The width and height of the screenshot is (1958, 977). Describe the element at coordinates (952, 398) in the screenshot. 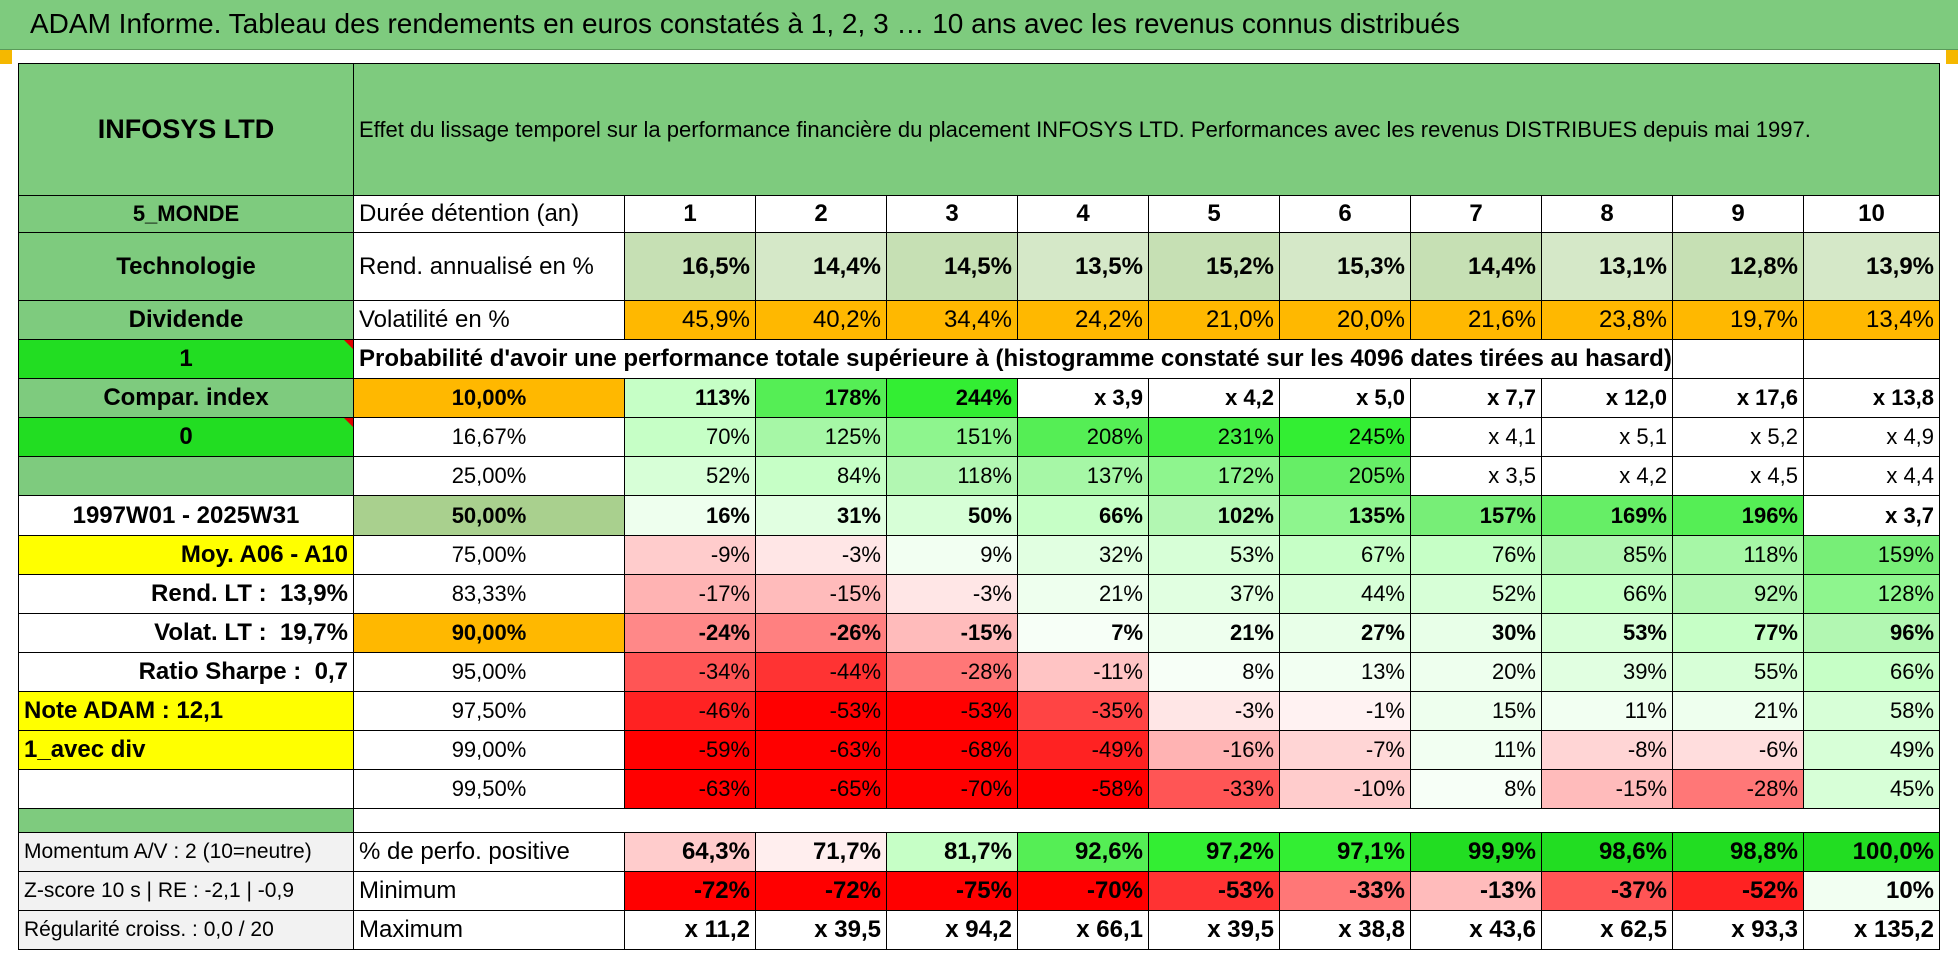

I see `quantile-value-cell: 244%` at that location.